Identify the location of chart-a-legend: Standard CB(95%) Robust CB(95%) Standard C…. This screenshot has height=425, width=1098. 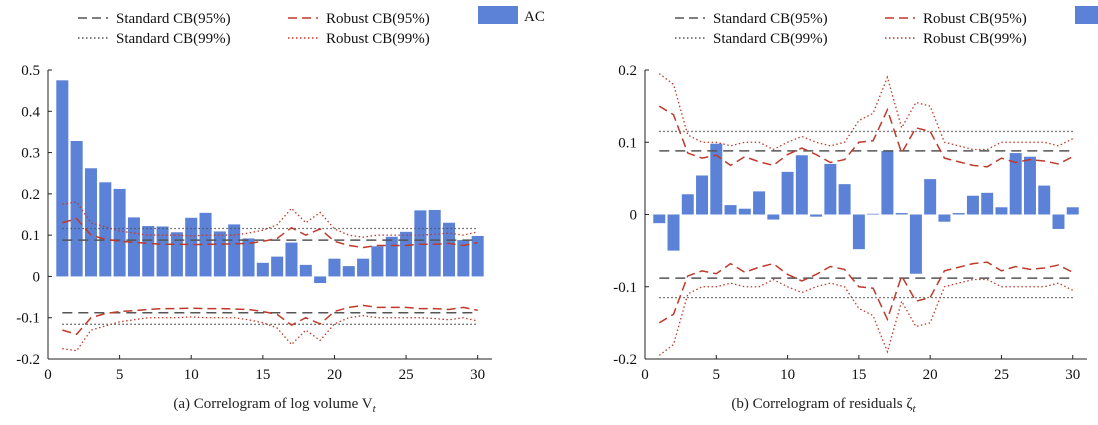
(311, 26).